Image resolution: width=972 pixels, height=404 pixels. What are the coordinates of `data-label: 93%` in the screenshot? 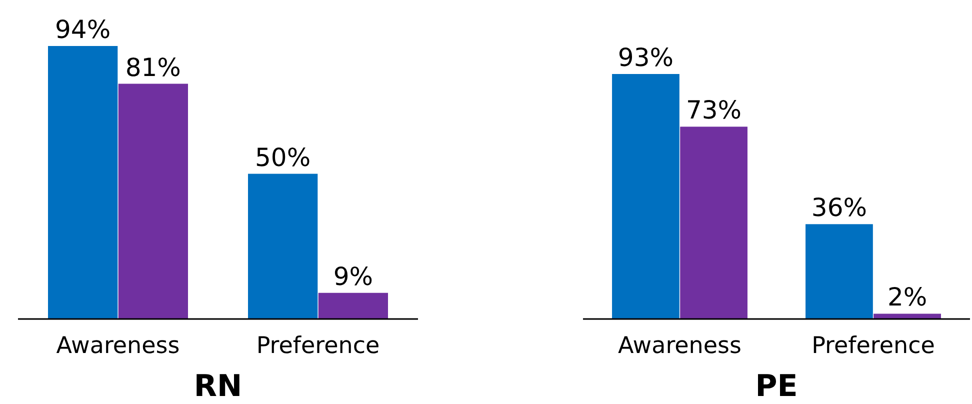 It's located at (646, 57).